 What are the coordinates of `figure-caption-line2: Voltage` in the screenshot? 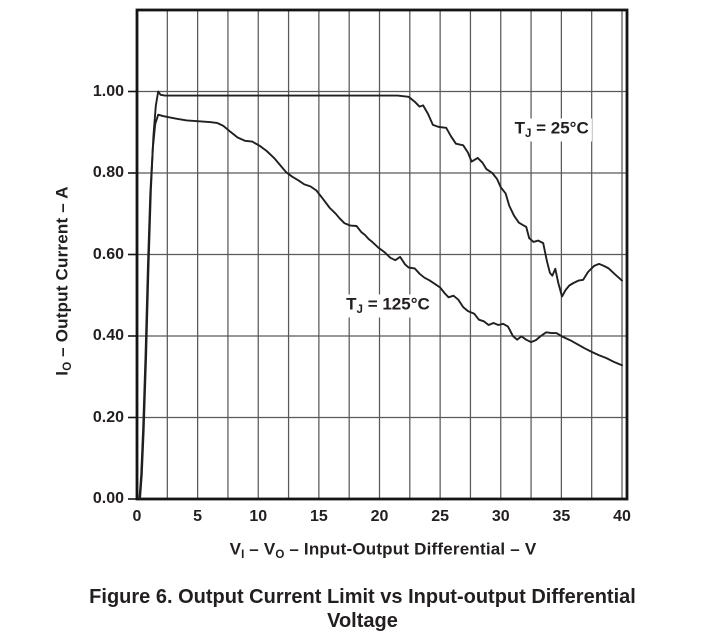 It's located at (362, 621).